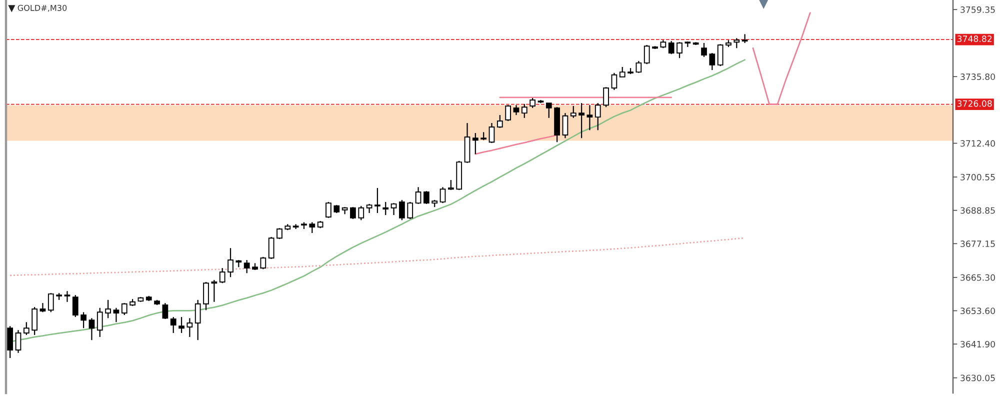 This screenshot has width=1000, height=409. I want to click on y-tick-label: 3759.35, so click(977, 9).